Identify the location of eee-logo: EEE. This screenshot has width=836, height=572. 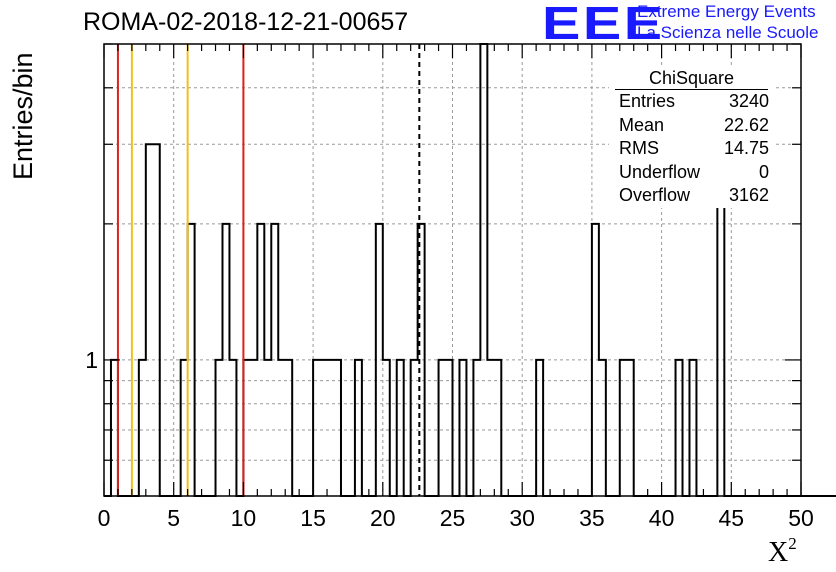
(603, 24).